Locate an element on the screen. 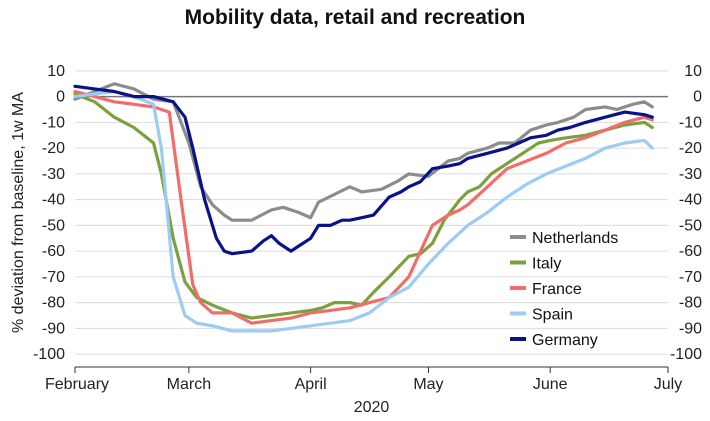 This screenshot has height=421, width=710. y-tick-label-left: 10 is located at coordinates (56, 71).